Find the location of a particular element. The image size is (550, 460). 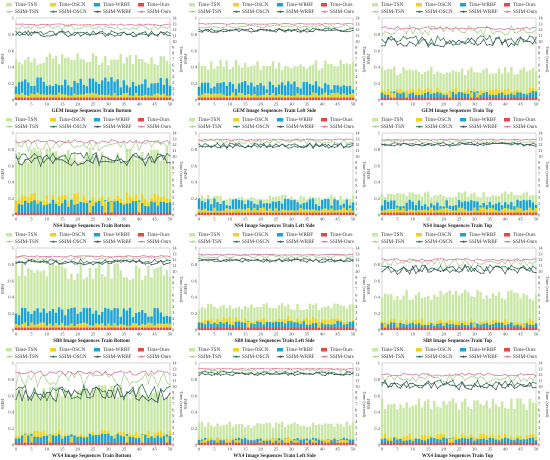

y2-tick-label: 4 is located at coordinates (539, 306).